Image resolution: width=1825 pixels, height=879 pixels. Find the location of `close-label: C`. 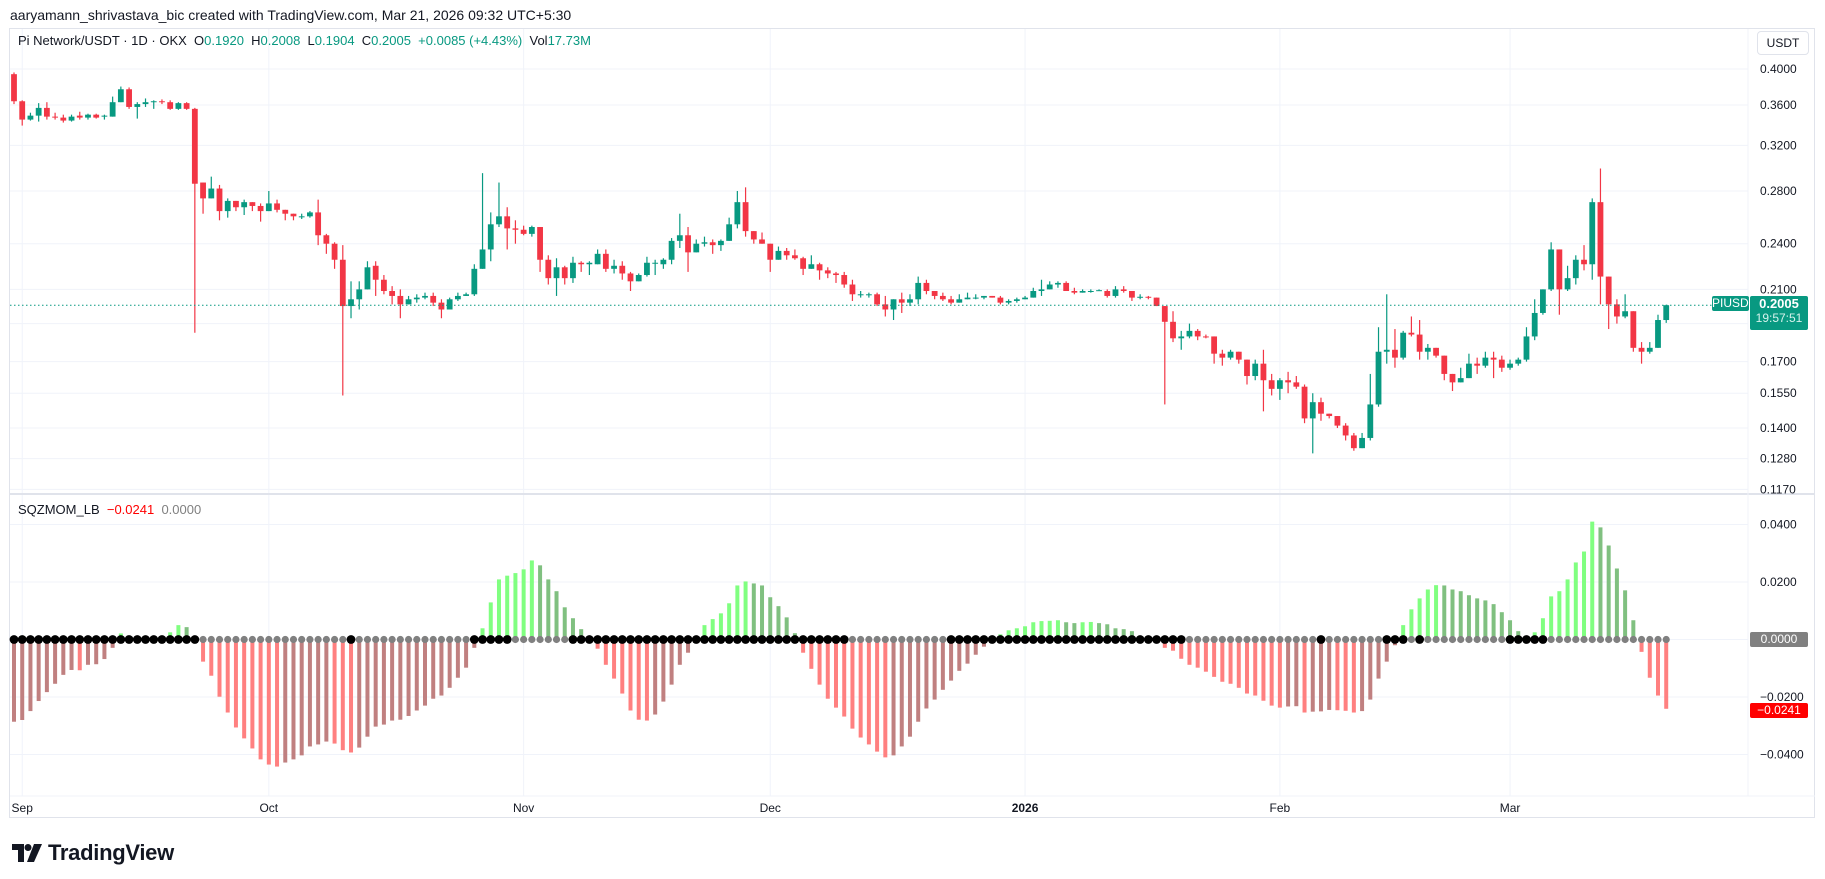

close-label: C is located at coordinates (366, 40).